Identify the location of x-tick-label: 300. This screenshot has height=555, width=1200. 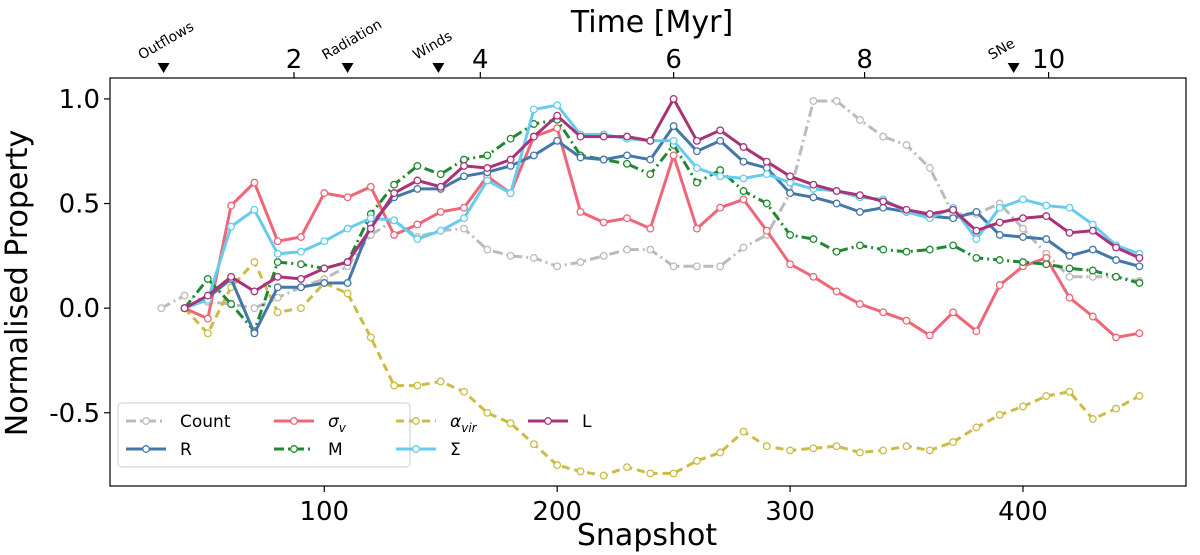
(790, 512).